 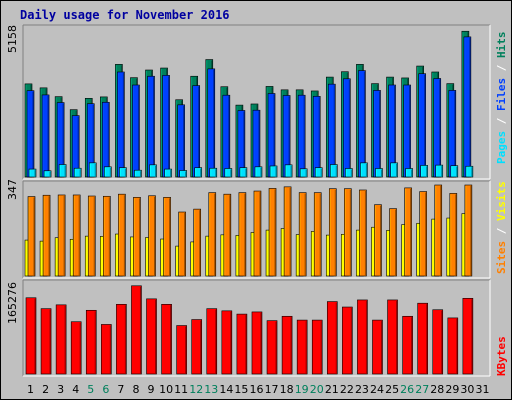 I want to click on x-tick-label: 13, so click(x=211, y=389).